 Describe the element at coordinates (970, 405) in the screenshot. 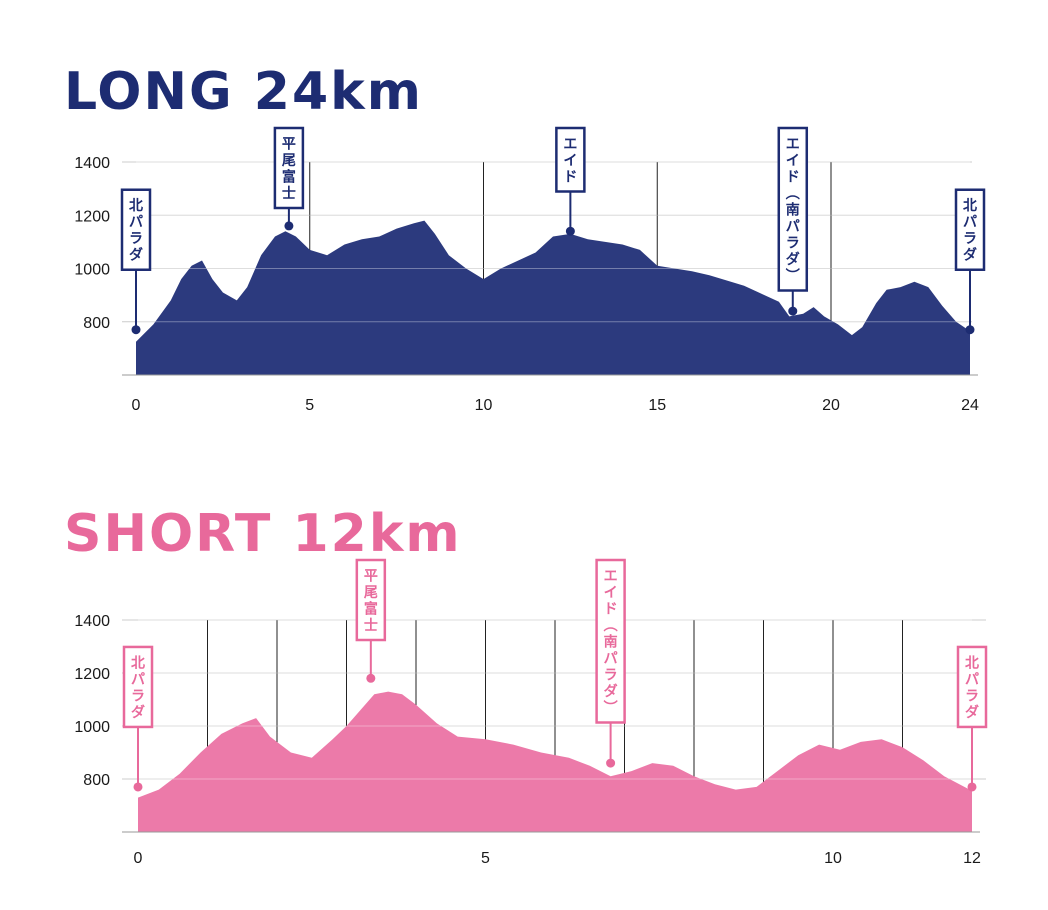

I see `x-tick-label: 24` at that location.